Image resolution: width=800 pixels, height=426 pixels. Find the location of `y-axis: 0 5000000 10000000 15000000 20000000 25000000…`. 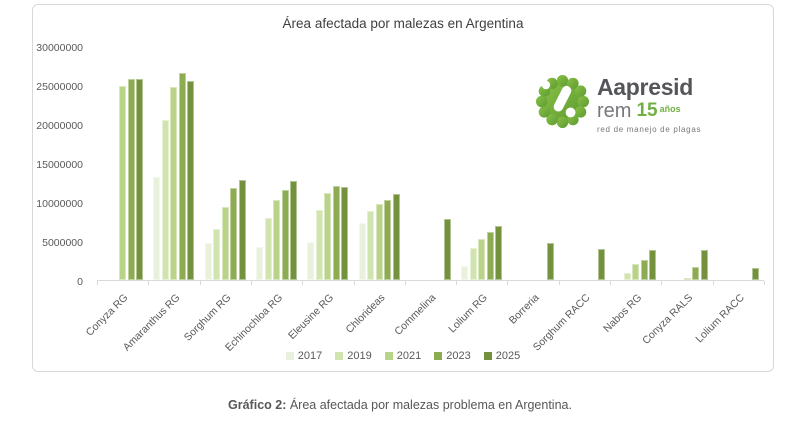

y-axis: 0 5000000 10000000 15000000 20000000 25000000… is located at coordinates (61, 165).